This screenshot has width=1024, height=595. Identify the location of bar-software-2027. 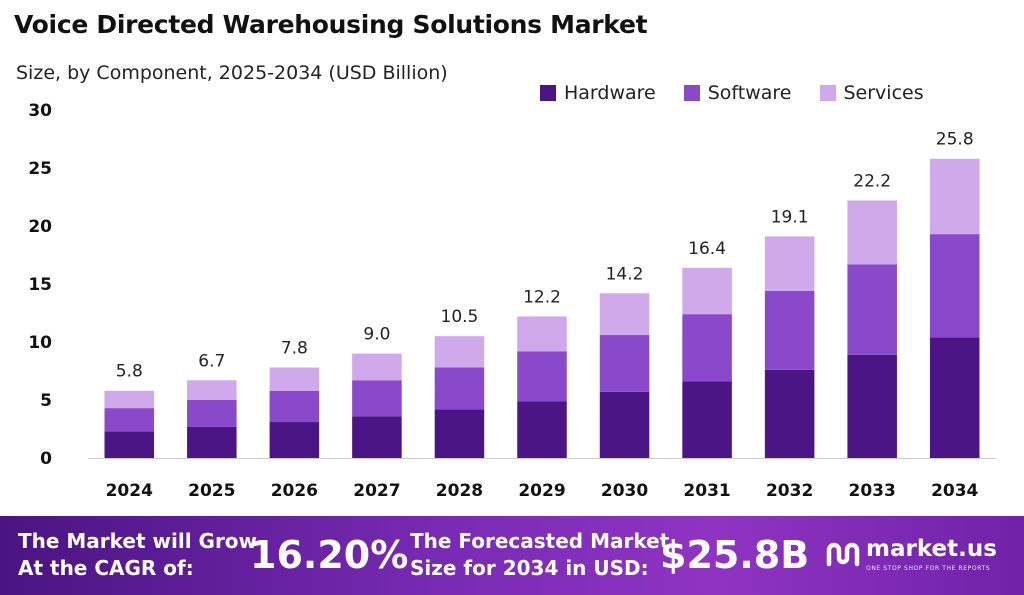
(377, 398).